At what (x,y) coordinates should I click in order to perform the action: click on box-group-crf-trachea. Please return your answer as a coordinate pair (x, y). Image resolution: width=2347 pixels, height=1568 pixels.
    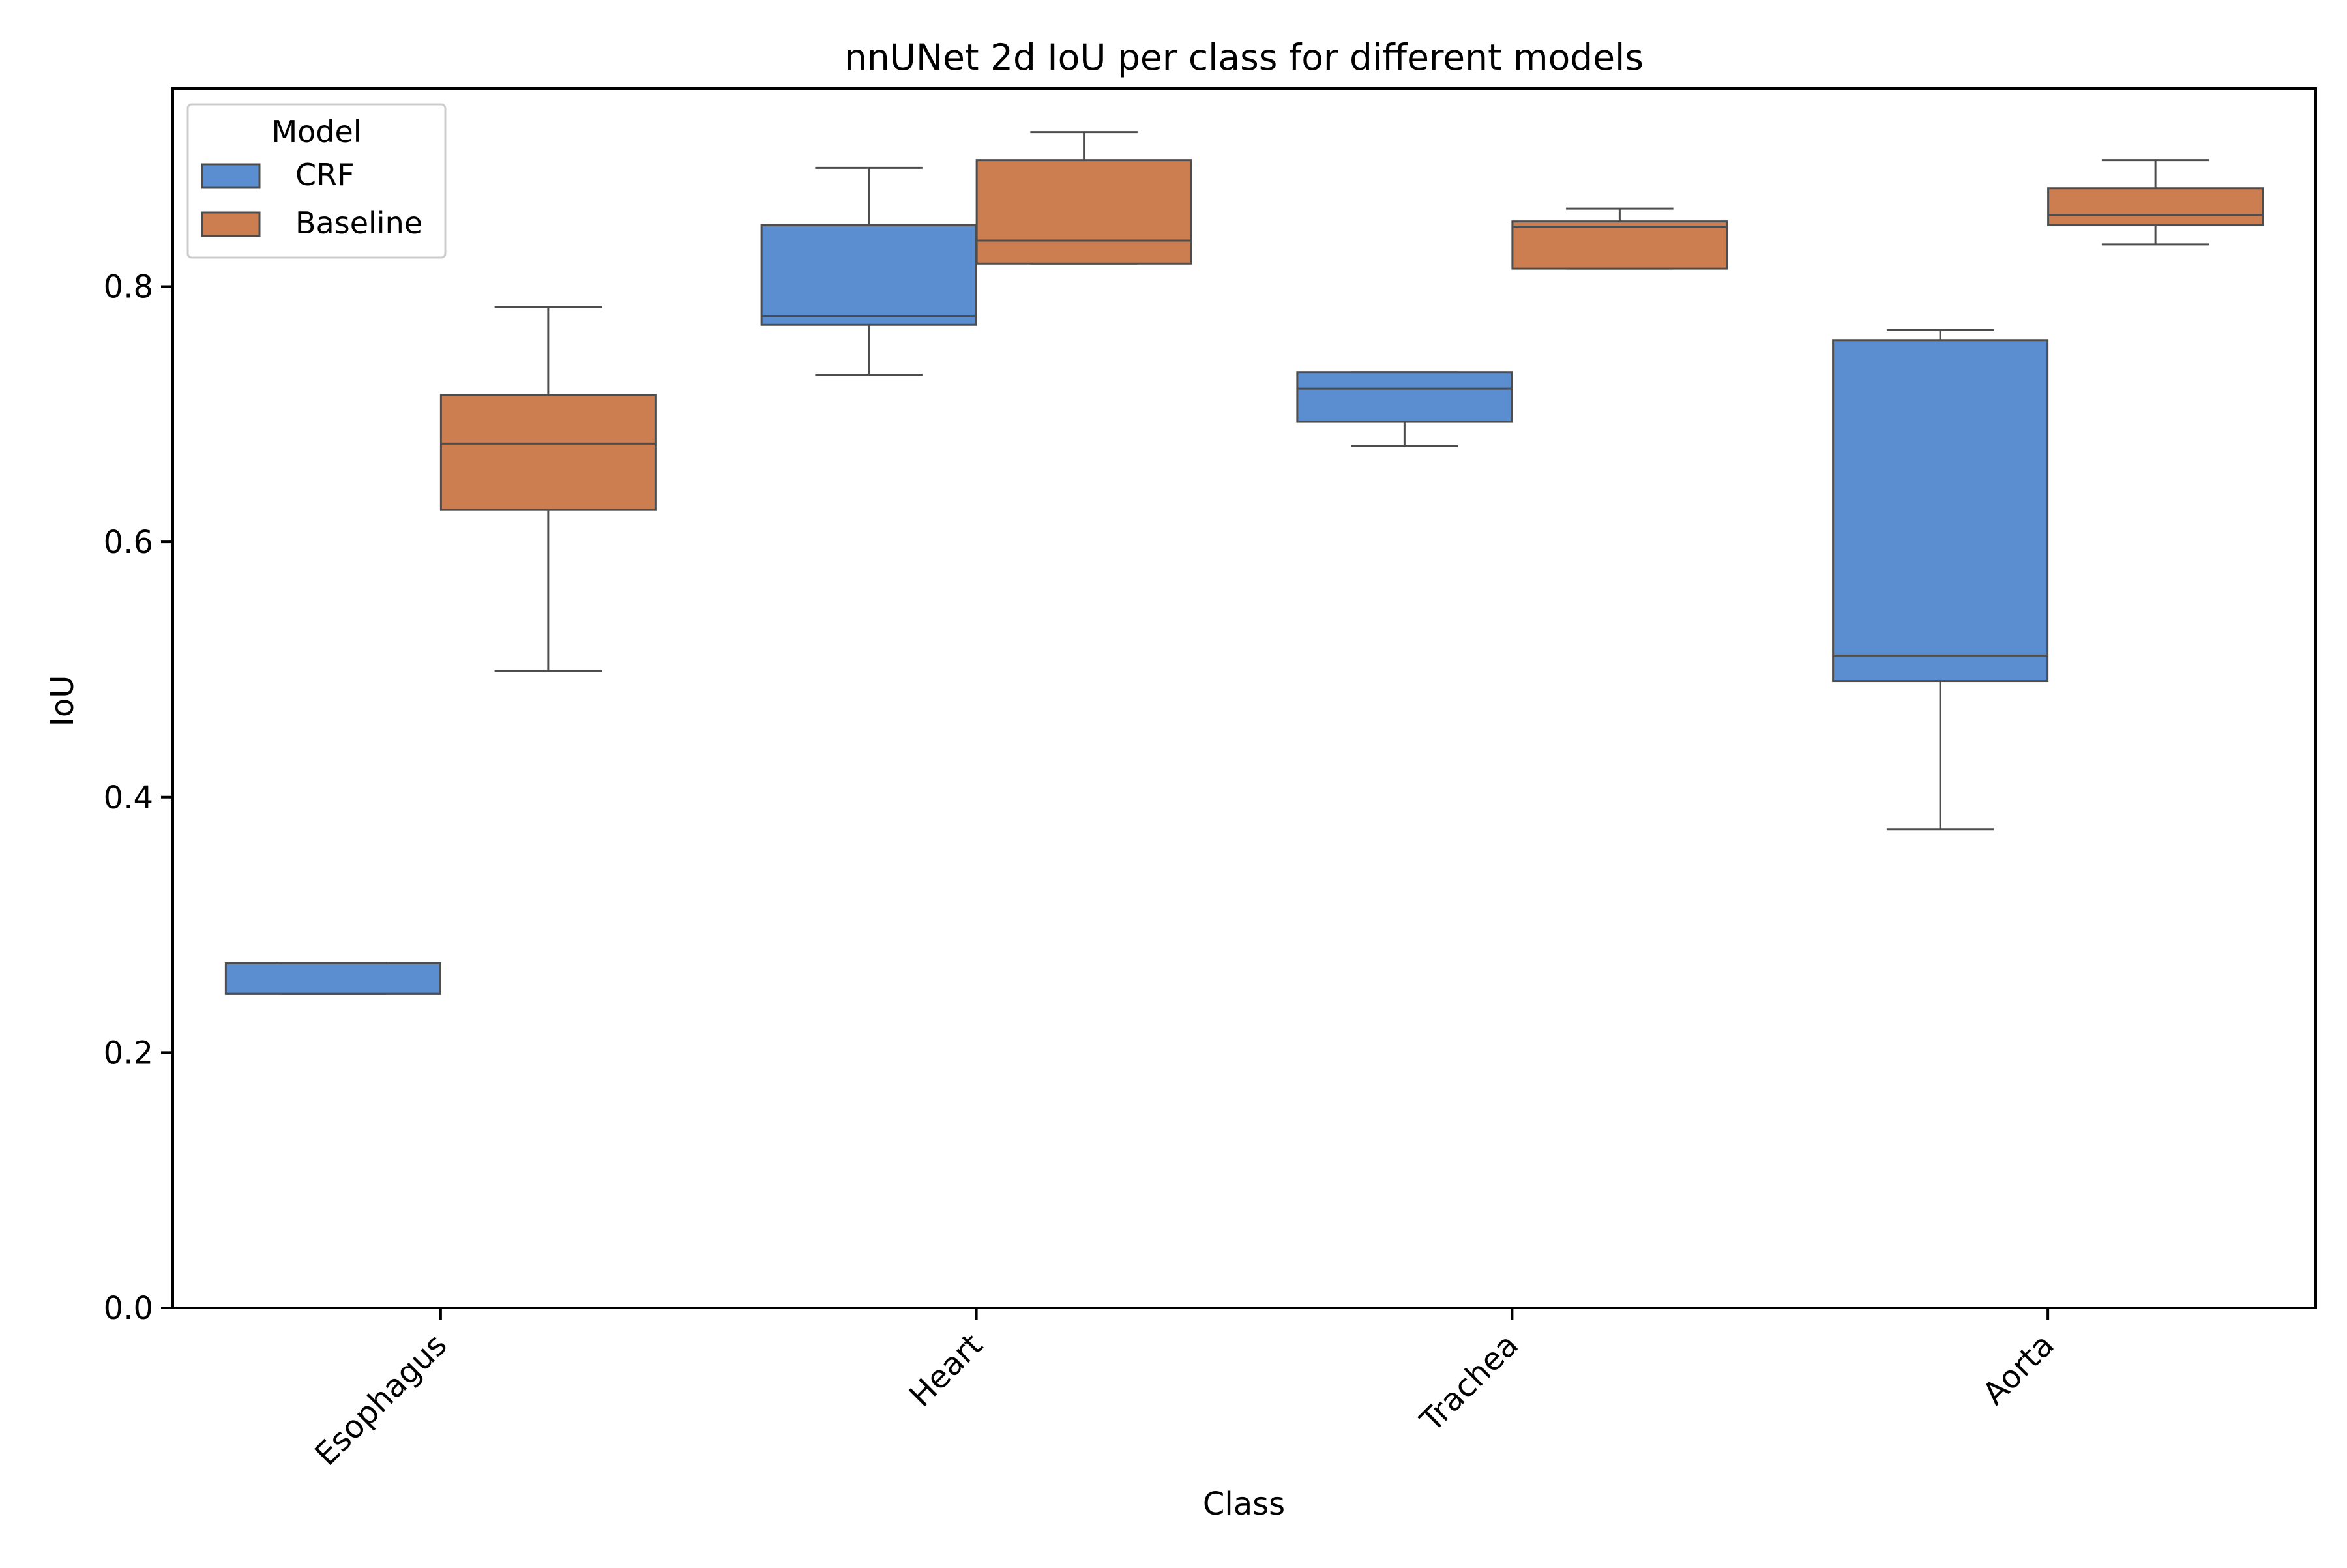
    Looking at the image, I should click on (1404, 409).